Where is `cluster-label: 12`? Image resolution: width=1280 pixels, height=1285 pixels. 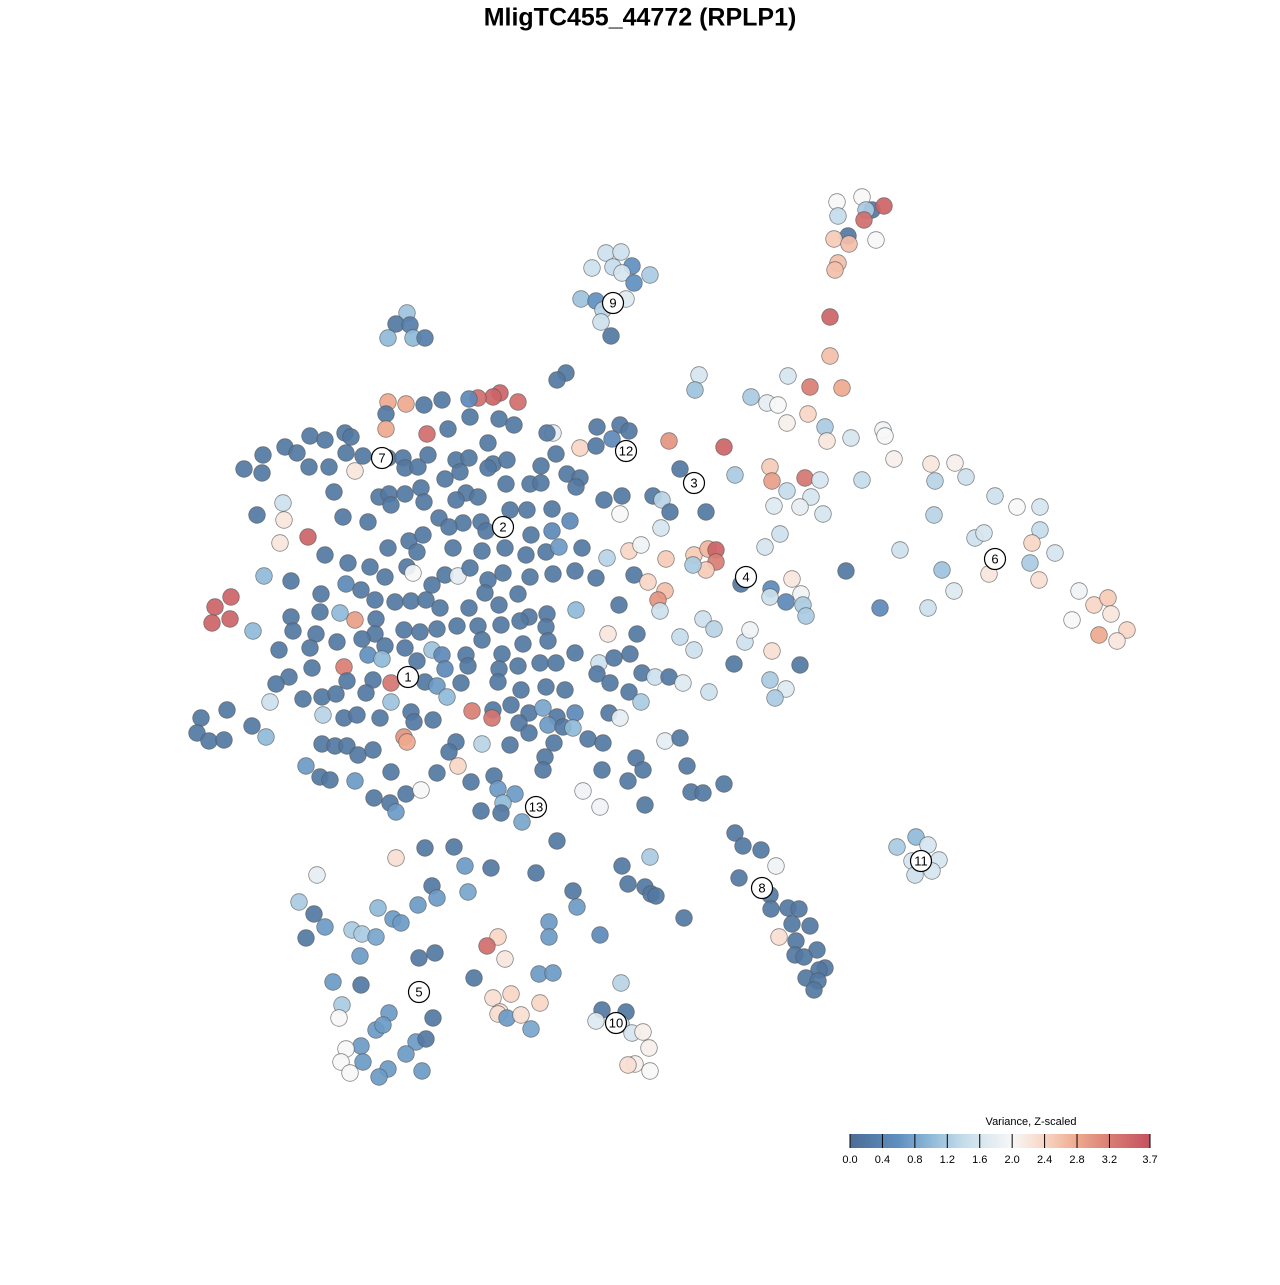 cluster-label: 12 is located at coordinates (626, 450).